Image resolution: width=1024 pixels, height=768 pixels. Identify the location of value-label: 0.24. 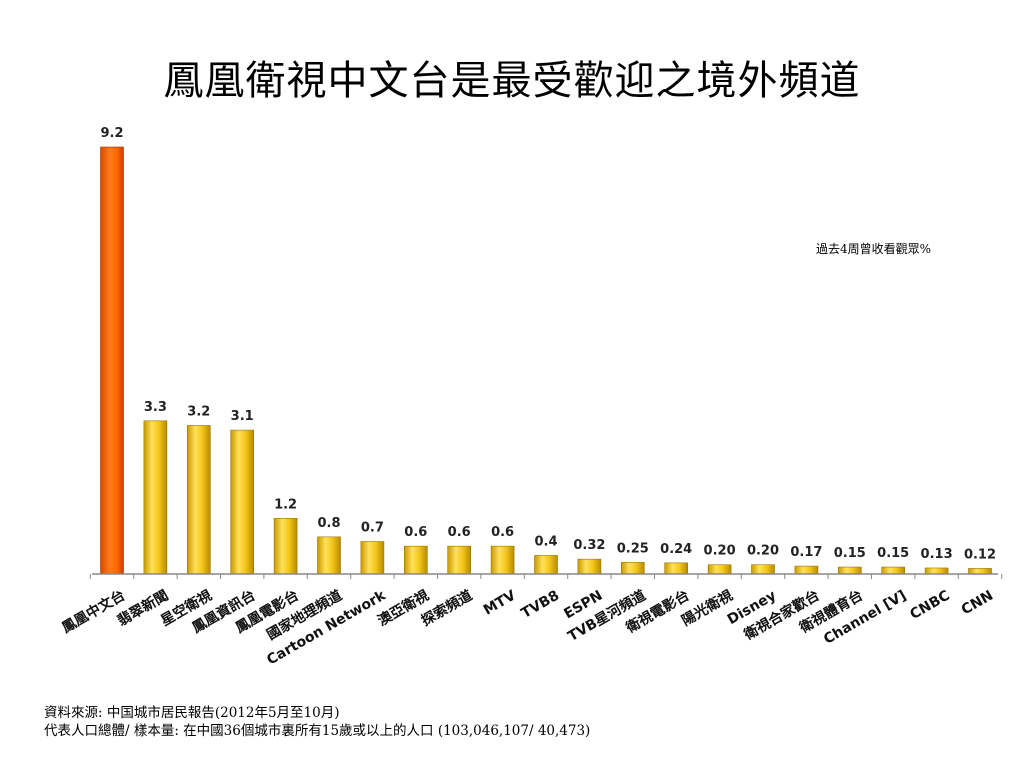
(676, 549).